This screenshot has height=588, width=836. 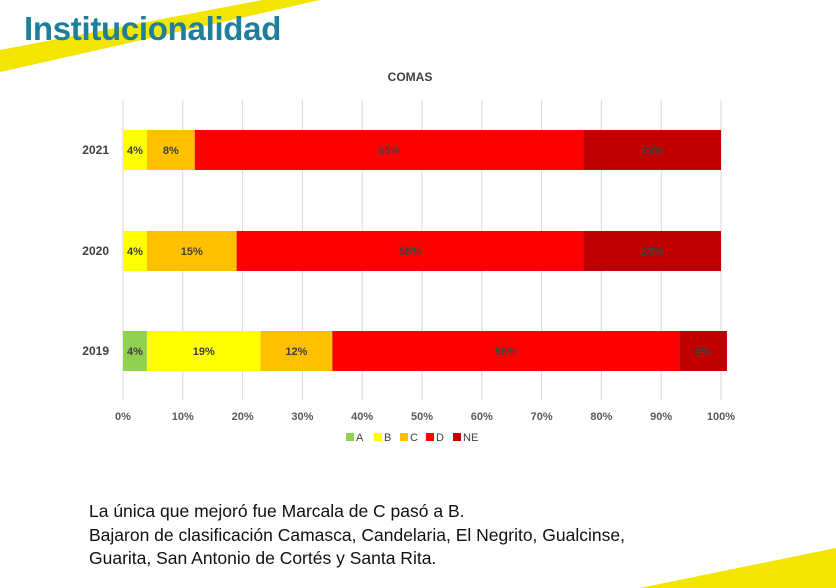 What do you see at coordinates (95, 351) in the screenshot?
I see `category-label: 2019` at bounding box center [95, 351].